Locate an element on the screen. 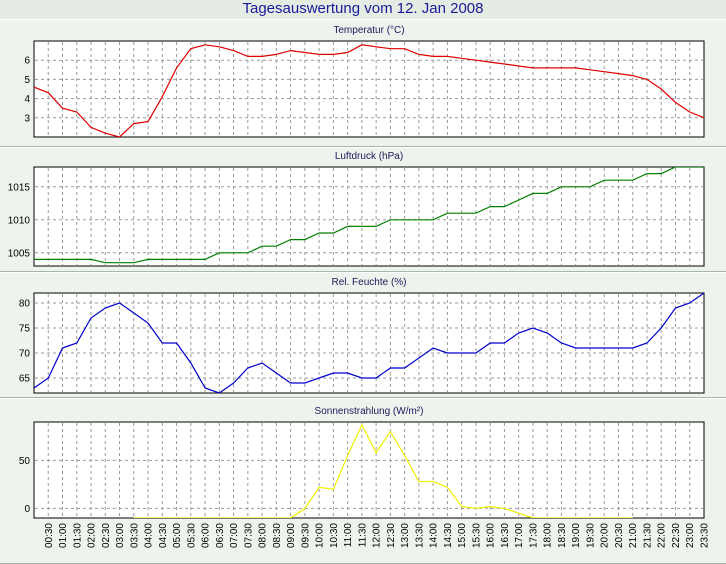 Image resolution: width=726 pixels, height=564 pixels. x-tick-label: 06:00 is located at coordinates (206, 535).